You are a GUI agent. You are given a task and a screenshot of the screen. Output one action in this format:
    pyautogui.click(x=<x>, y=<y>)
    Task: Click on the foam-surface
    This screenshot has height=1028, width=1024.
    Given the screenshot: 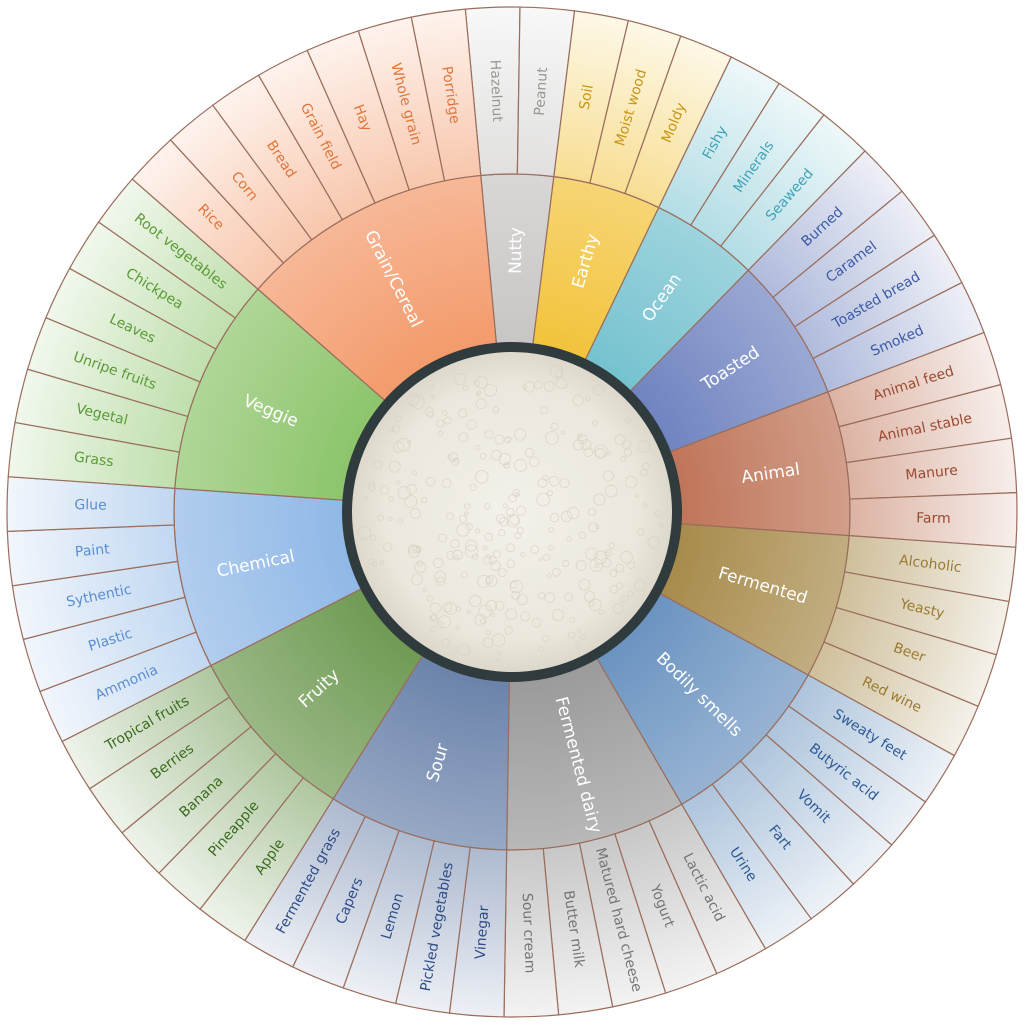 What is the action you would take?
    pyautogui.click(x=512, y=512)
    